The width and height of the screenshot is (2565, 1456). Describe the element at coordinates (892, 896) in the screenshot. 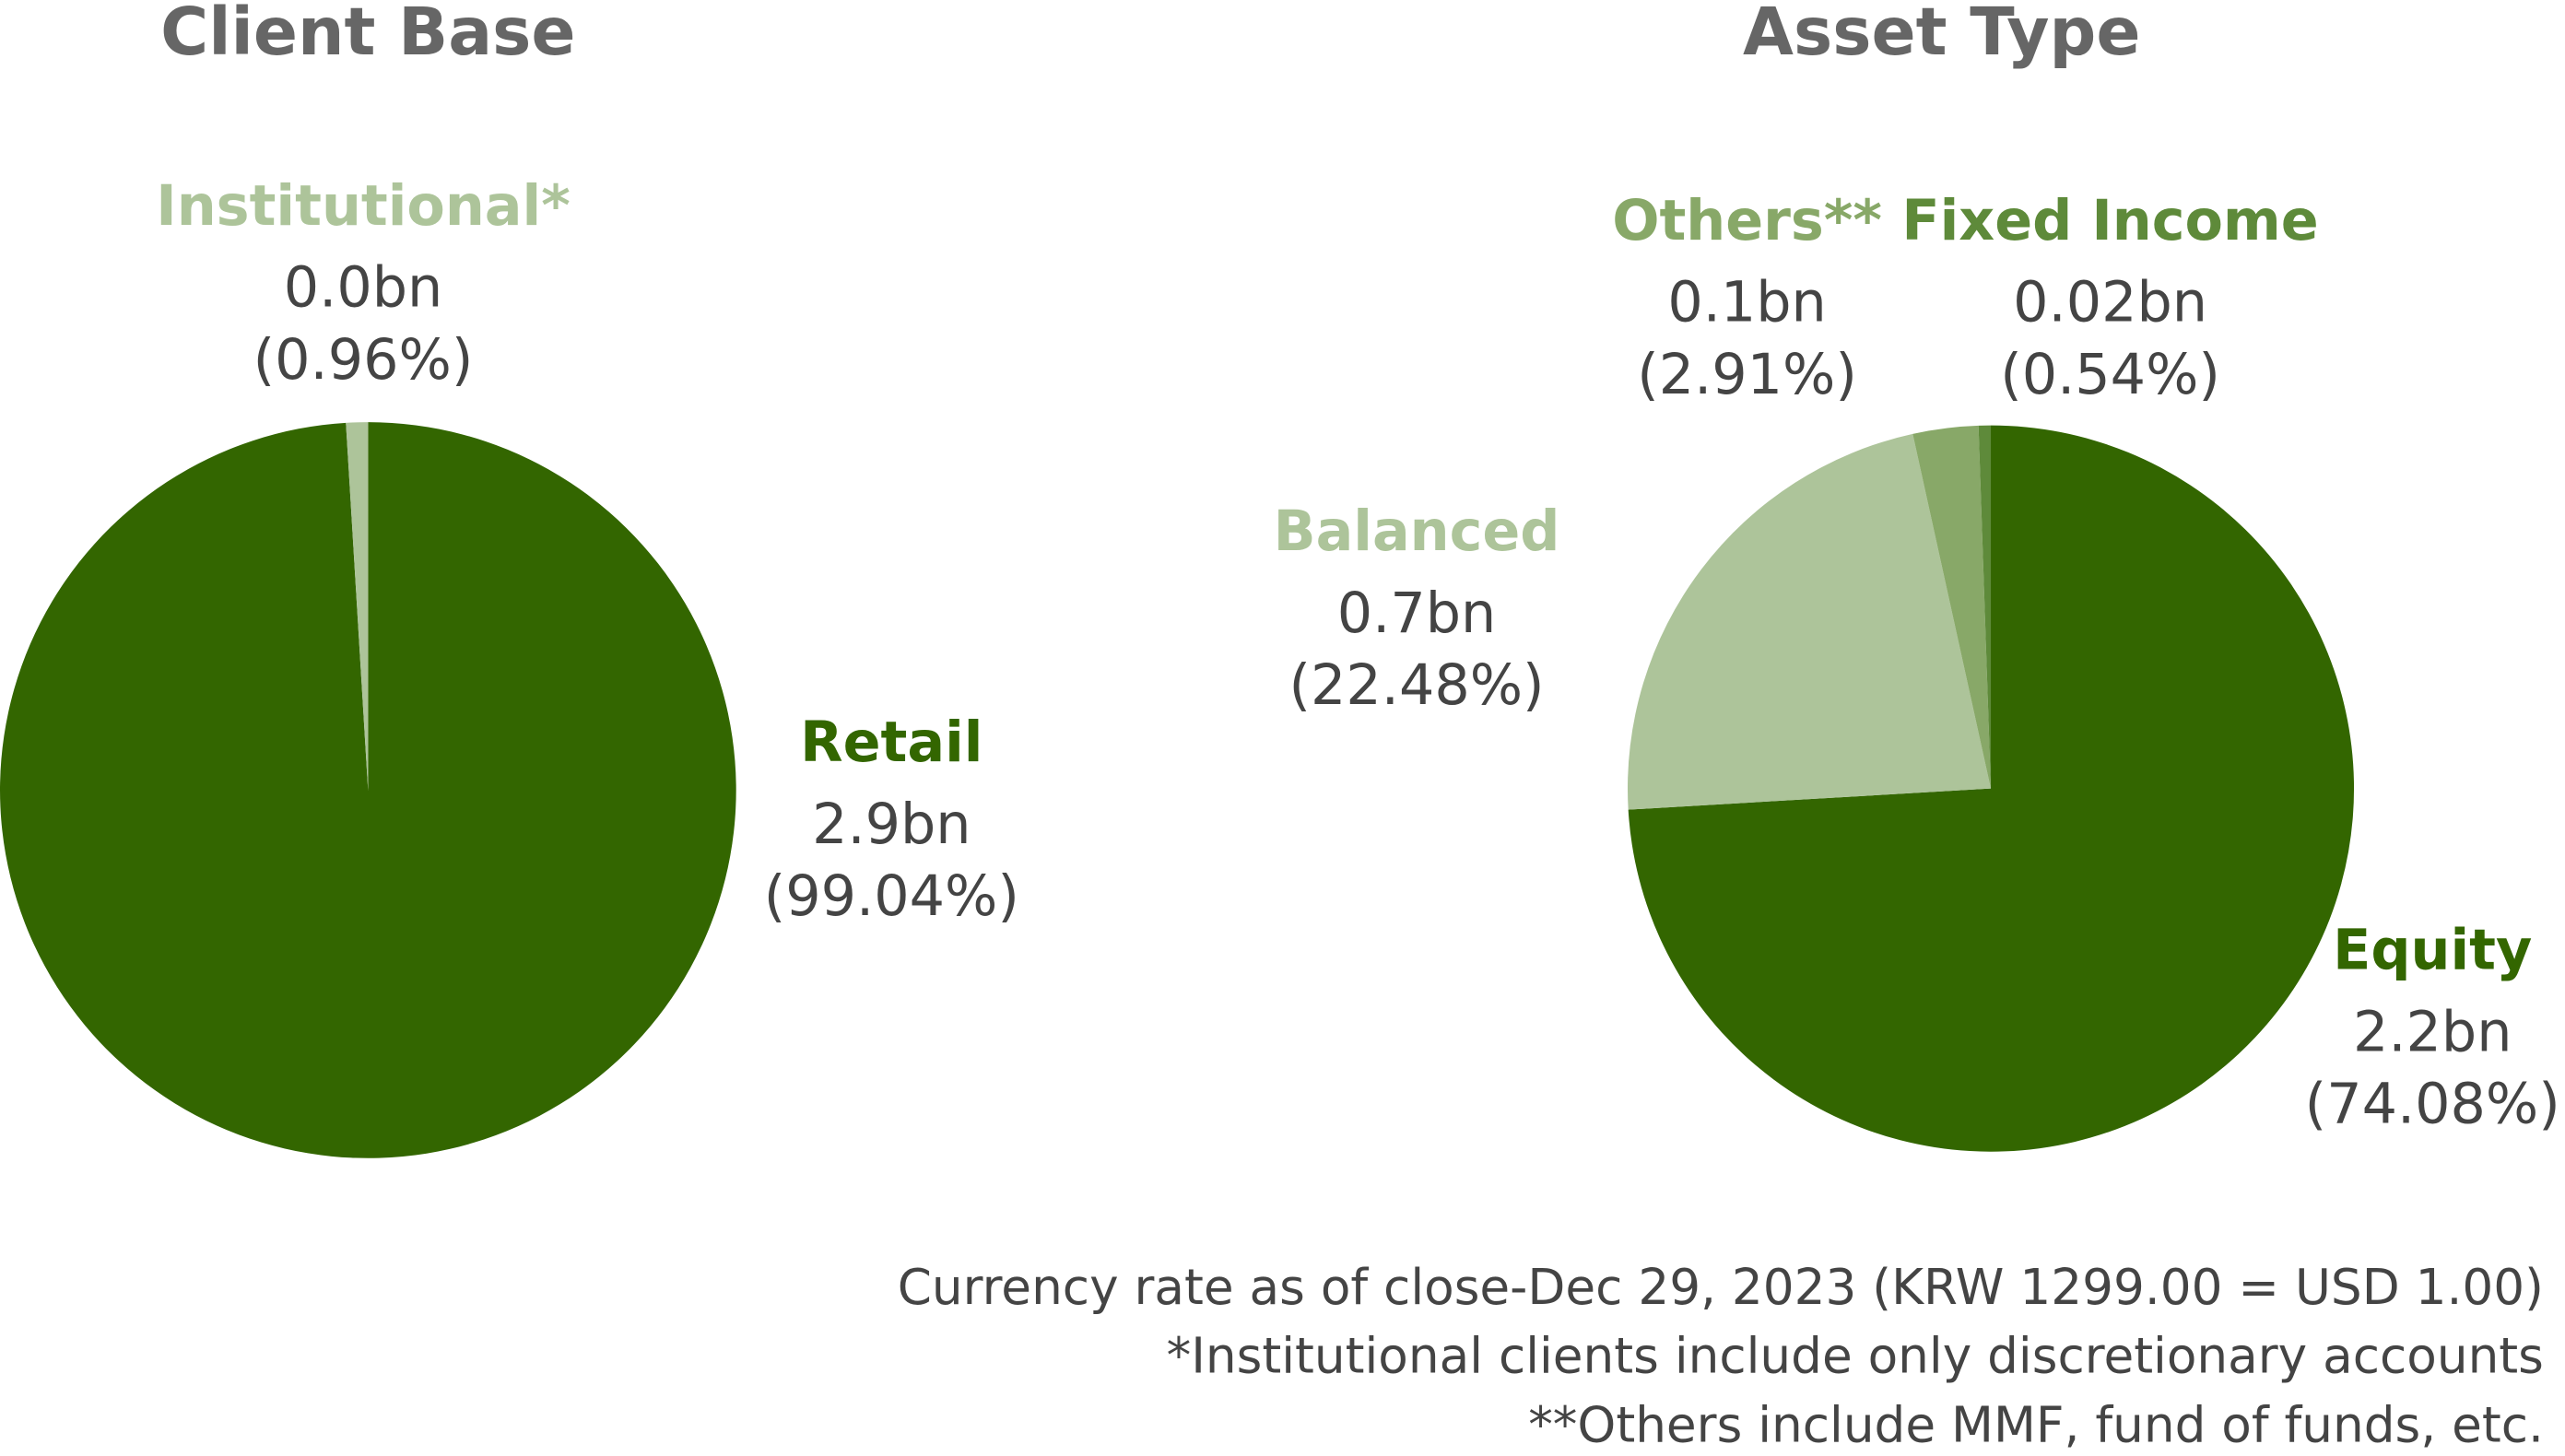

I see `slice-percent: (99.04%)` at that location.